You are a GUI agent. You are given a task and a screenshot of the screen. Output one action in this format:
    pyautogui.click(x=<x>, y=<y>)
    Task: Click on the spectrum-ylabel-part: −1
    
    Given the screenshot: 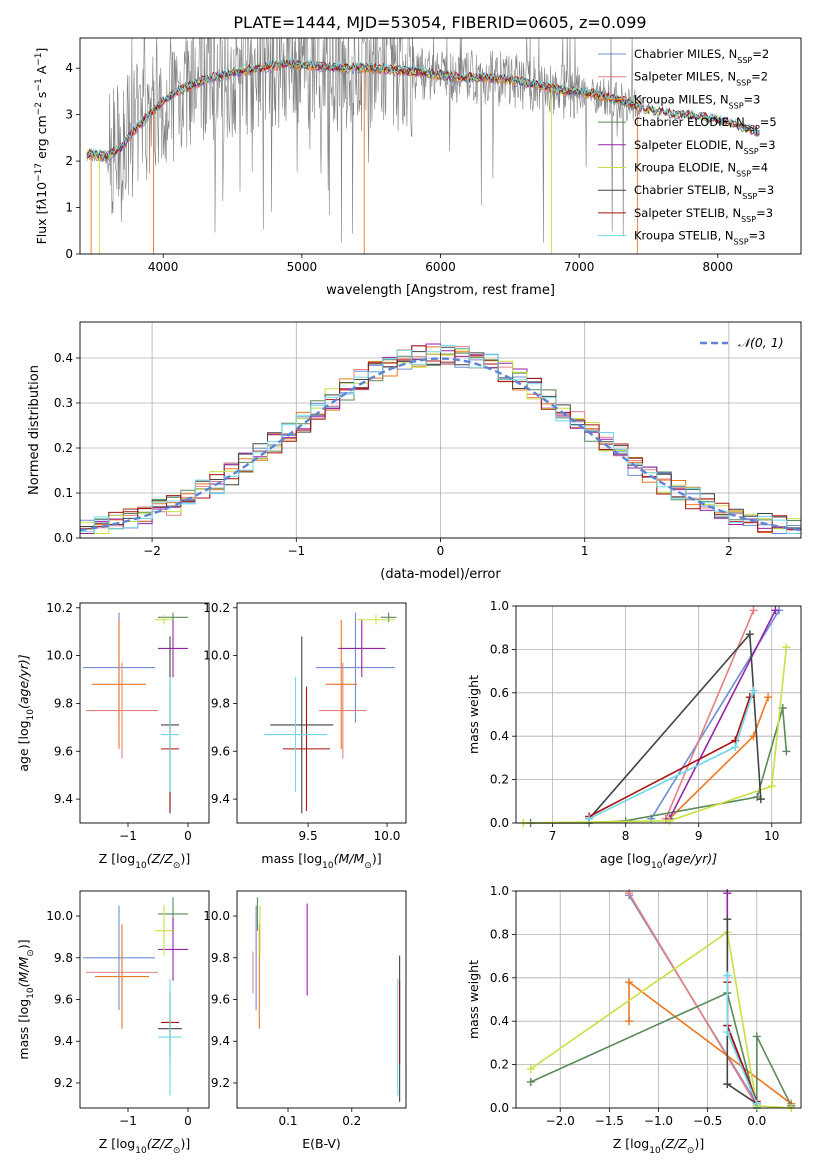 What is the action you would take?
    pyautogui.click(x=39, y=58)
    